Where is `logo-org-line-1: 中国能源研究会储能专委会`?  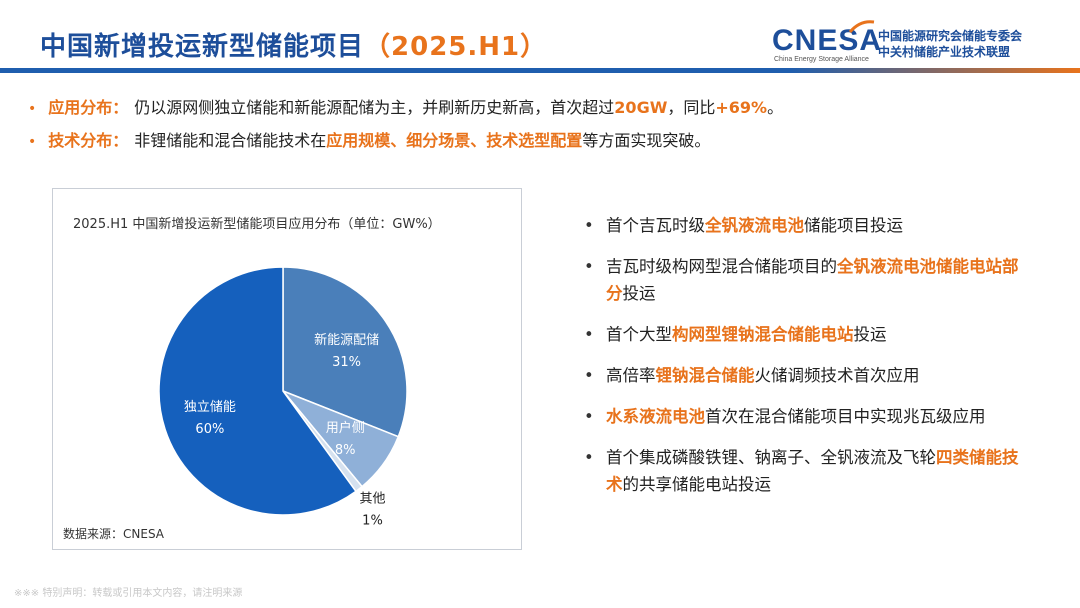 logo-org-line-1: 中国能源研究会储能专委会 is located at coordinates (950, 36).